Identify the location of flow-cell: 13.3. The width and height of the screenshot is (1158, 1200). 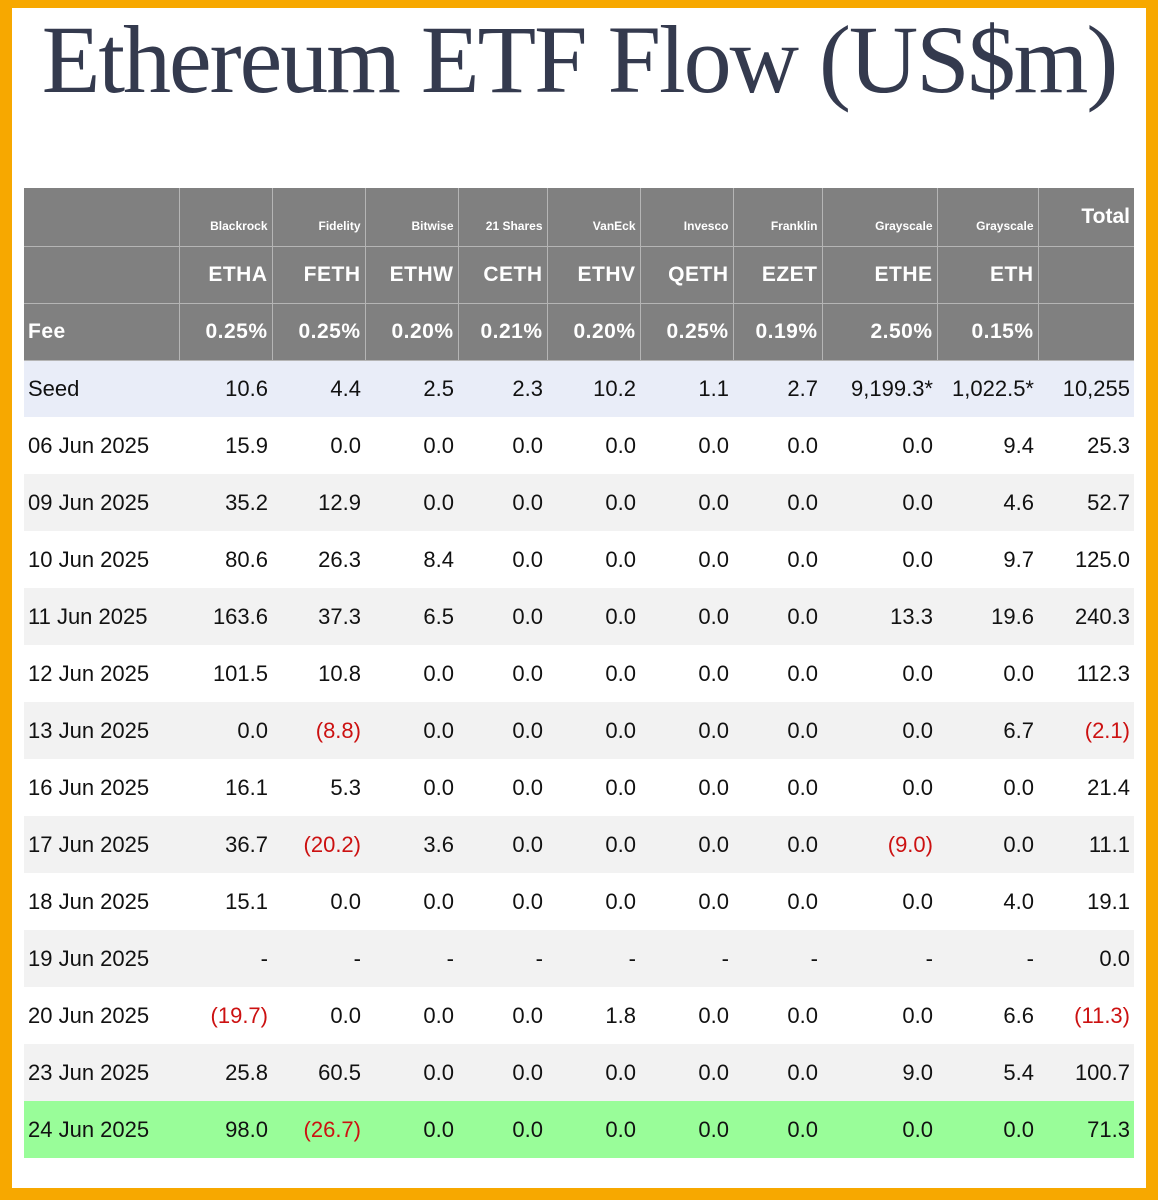
(879, 616).